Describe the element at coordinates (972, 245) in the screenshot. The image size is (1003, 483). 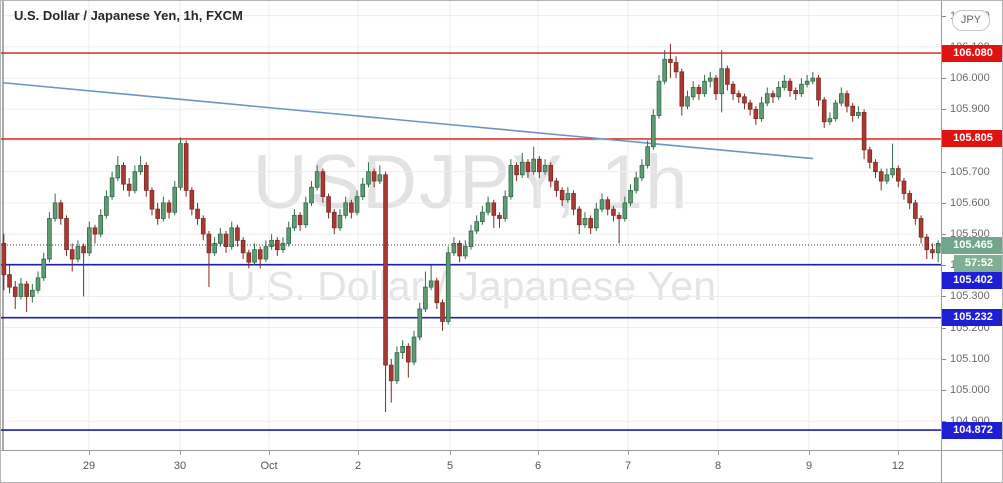
I see `last-price-badge: 105.465` at that location.